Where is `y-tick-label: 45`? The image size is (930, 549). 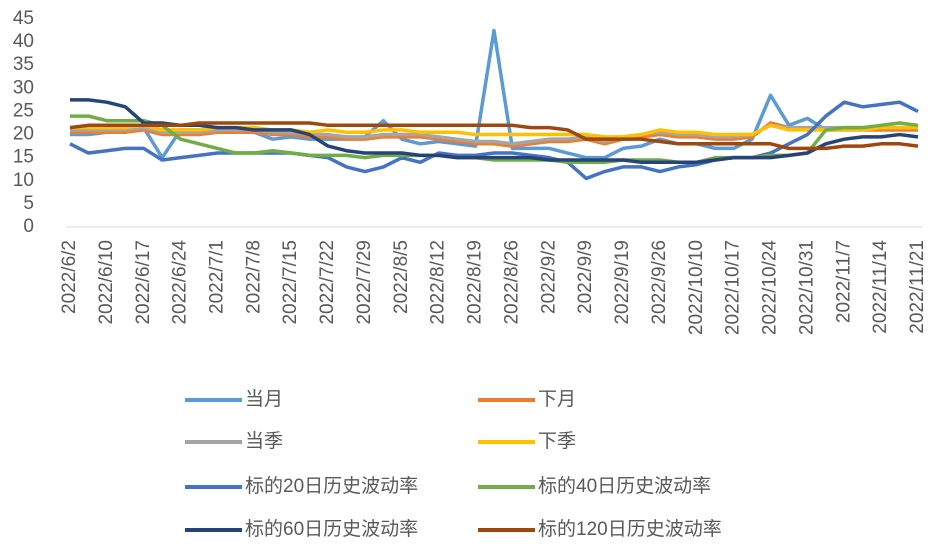 y-tick-label: 45 is located at coordinates (23, 18).